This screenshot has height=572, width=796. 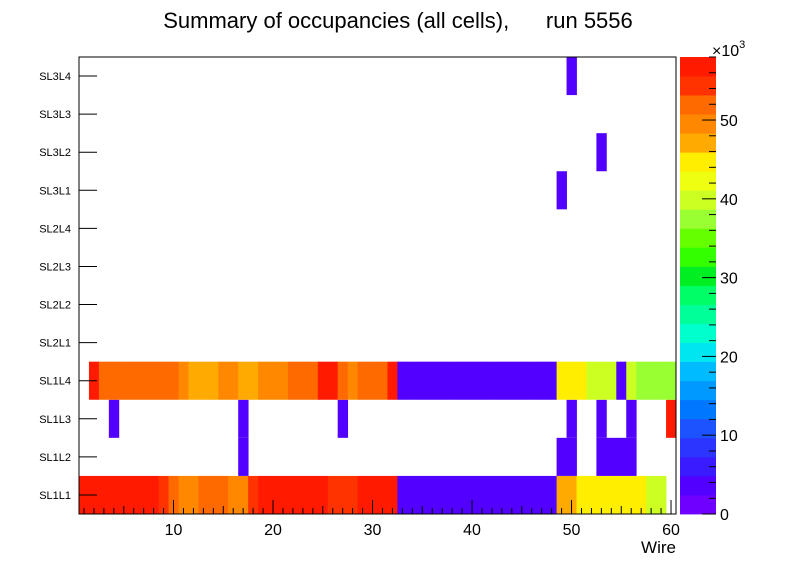 I want to click on colorbar-tick-label: 10, so click(x=729, y=436).